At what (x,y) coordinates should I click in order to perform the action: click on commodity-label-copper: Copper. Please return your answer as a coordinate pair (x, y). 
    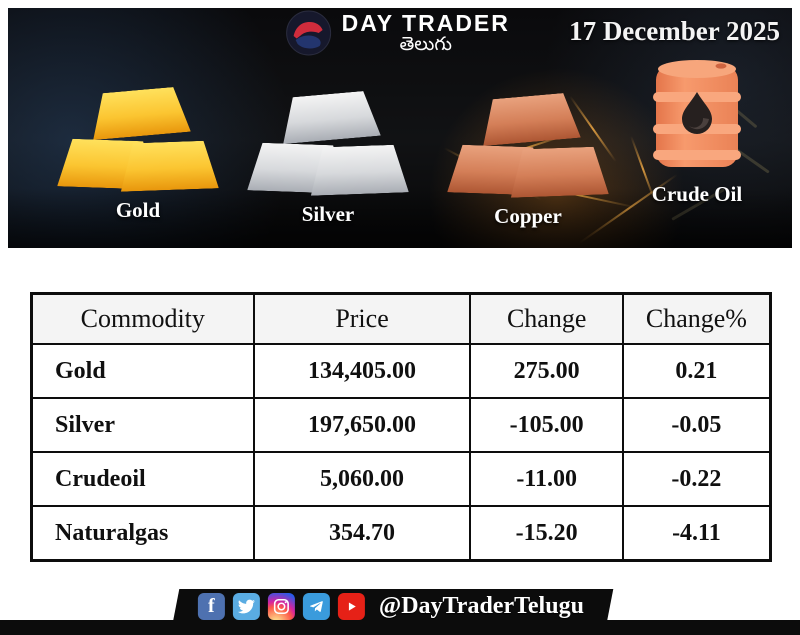
    Looking at the image, I should click on (528, 216).